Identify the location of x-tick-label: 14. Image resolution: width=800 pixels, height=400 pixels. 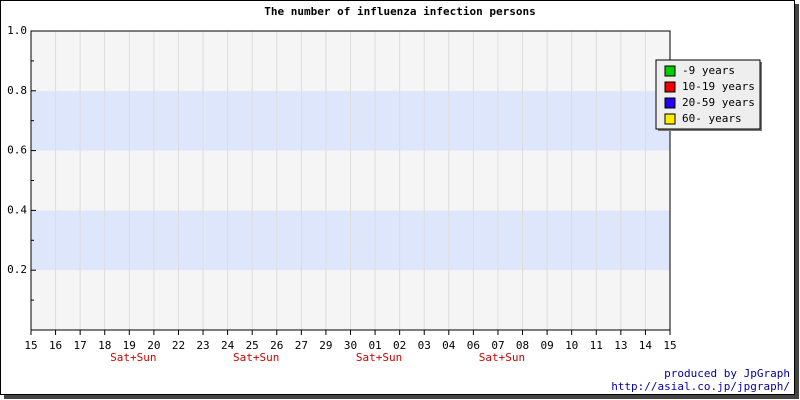
(646, 345).